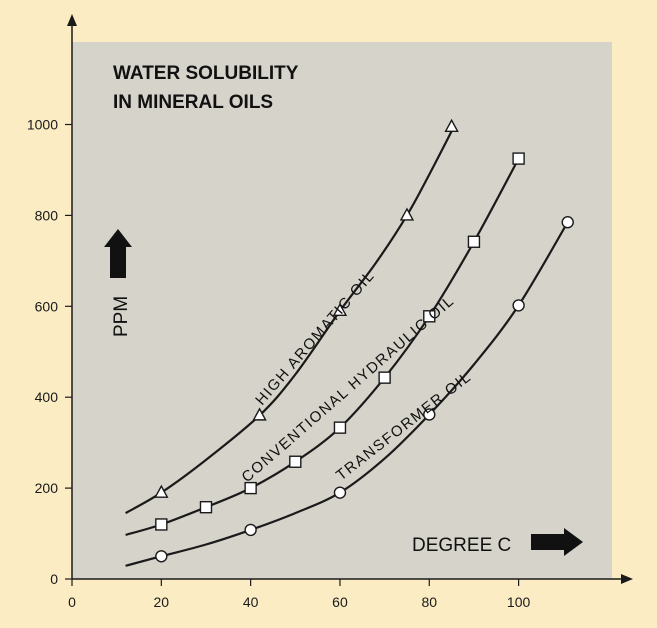 This screenshot has height=628, width=657. What do you see at coordinates (47, 215) in the screenshot?
I see `y-tick-label: 800` at bounding box center [47, 215].